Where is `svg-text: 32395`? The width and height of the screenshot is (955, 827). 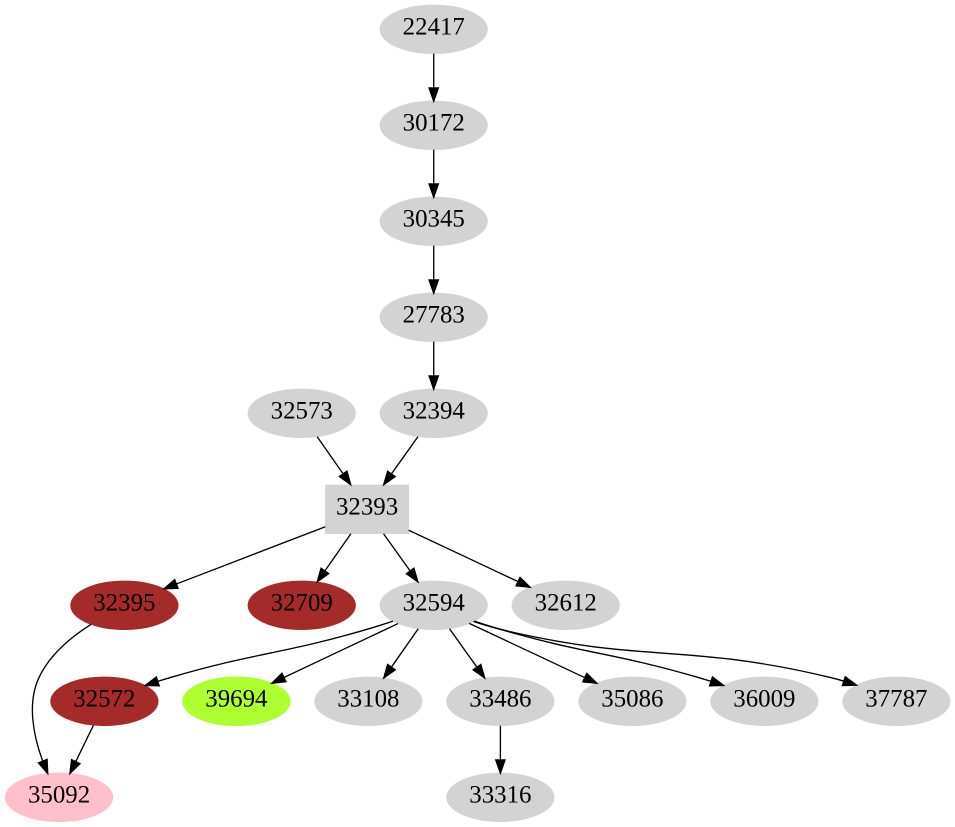 svg-text: 32395 is located at coordinates (124, 602).